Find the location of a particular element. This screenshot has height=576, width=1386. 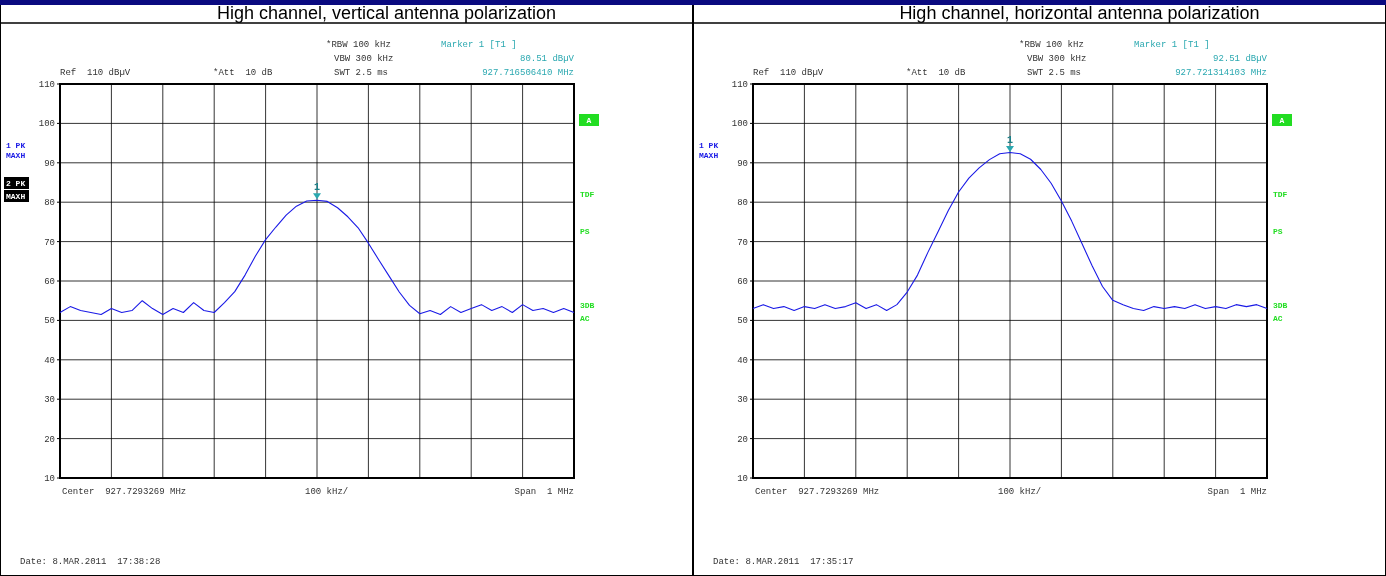

chart-title: High channel, horizontal antenna polarization is located at coordinates (1079, 13).